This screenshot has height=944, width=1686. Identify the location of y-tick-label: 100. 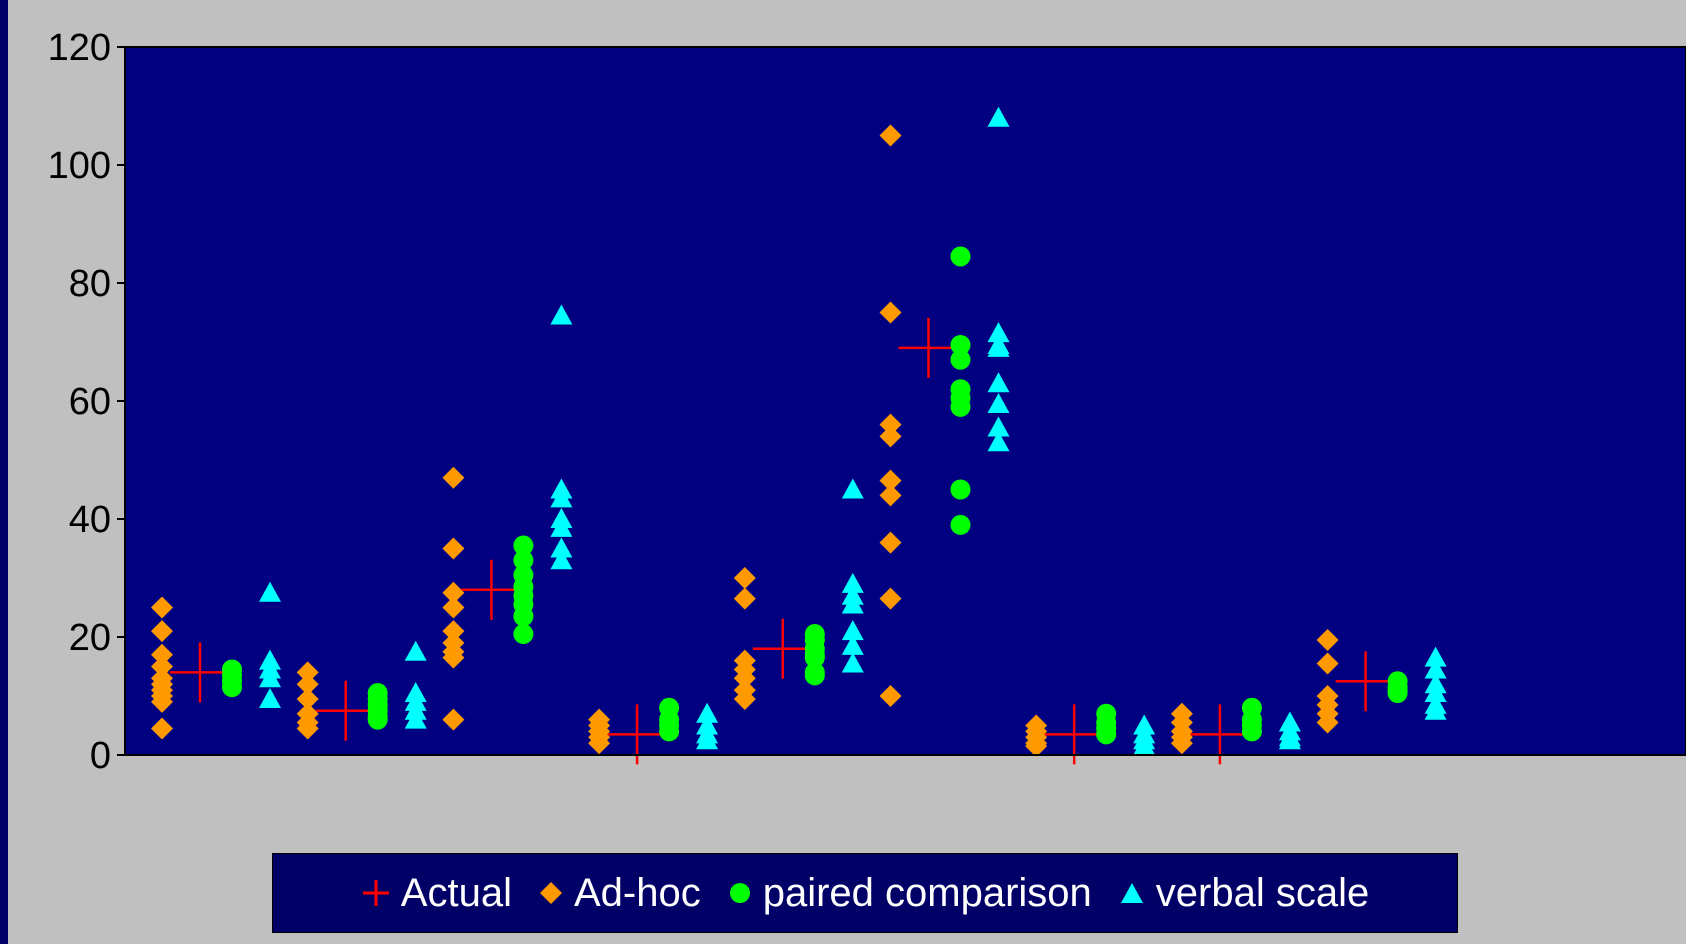
(79, 166).